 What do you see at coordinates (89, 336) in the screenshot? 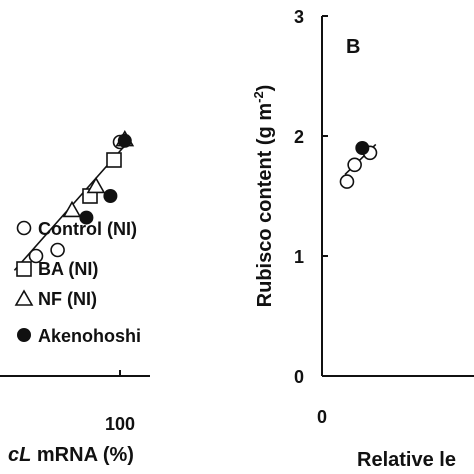
I see `legend-label-akenohoshi: Akenohoshi` at bounding box center [89, 336].